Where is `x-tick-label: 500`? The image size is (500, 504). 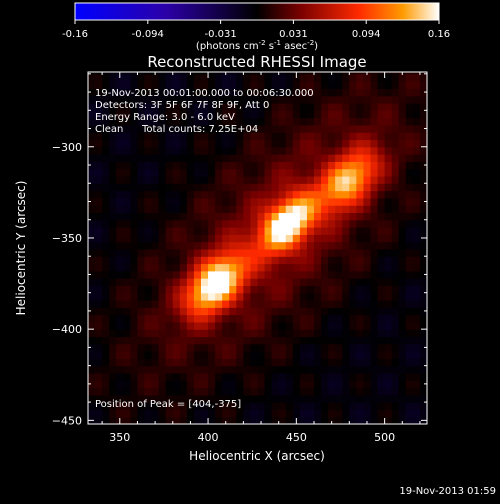 x-tick-label: 500 is located at coordinates (384, 437).